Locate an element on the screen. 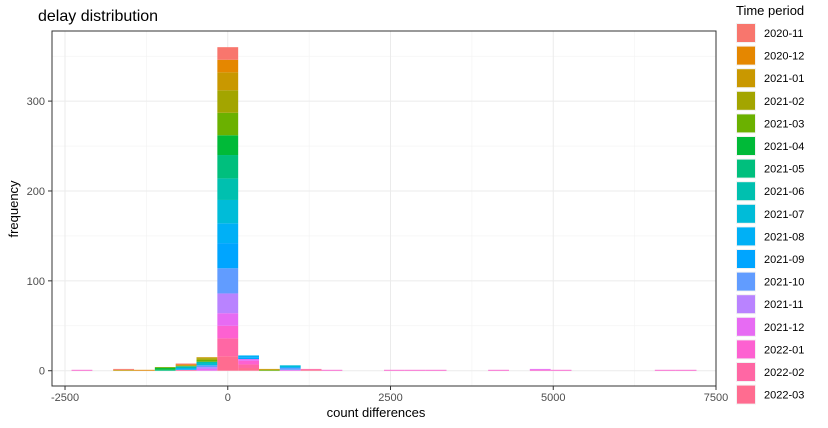 The image size is (828, 428). legend-label: 2021-12 is located at coordinates (784, 328).